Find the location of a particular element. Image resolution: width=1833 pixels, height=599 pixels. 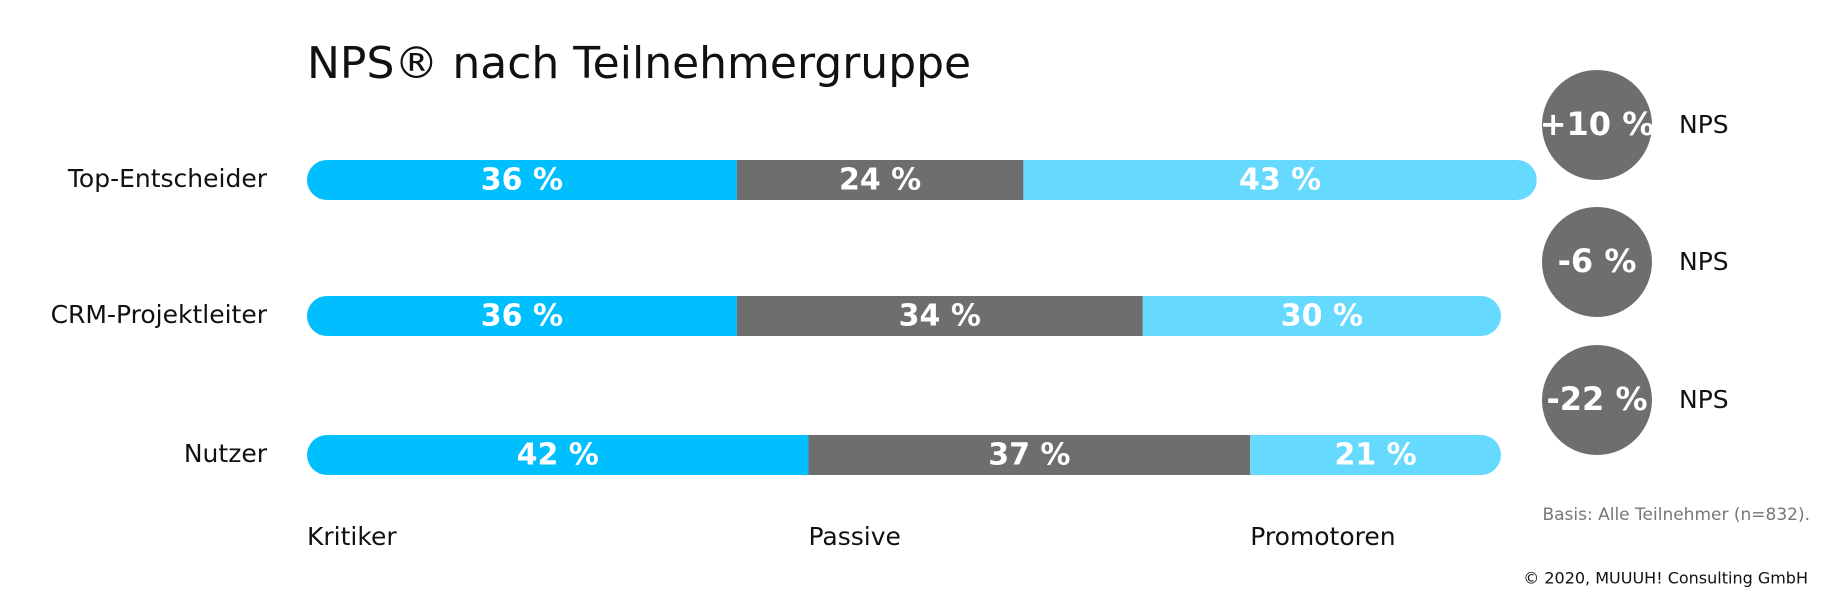

nps-value: +10 % is located at coordinates (1597, 124).